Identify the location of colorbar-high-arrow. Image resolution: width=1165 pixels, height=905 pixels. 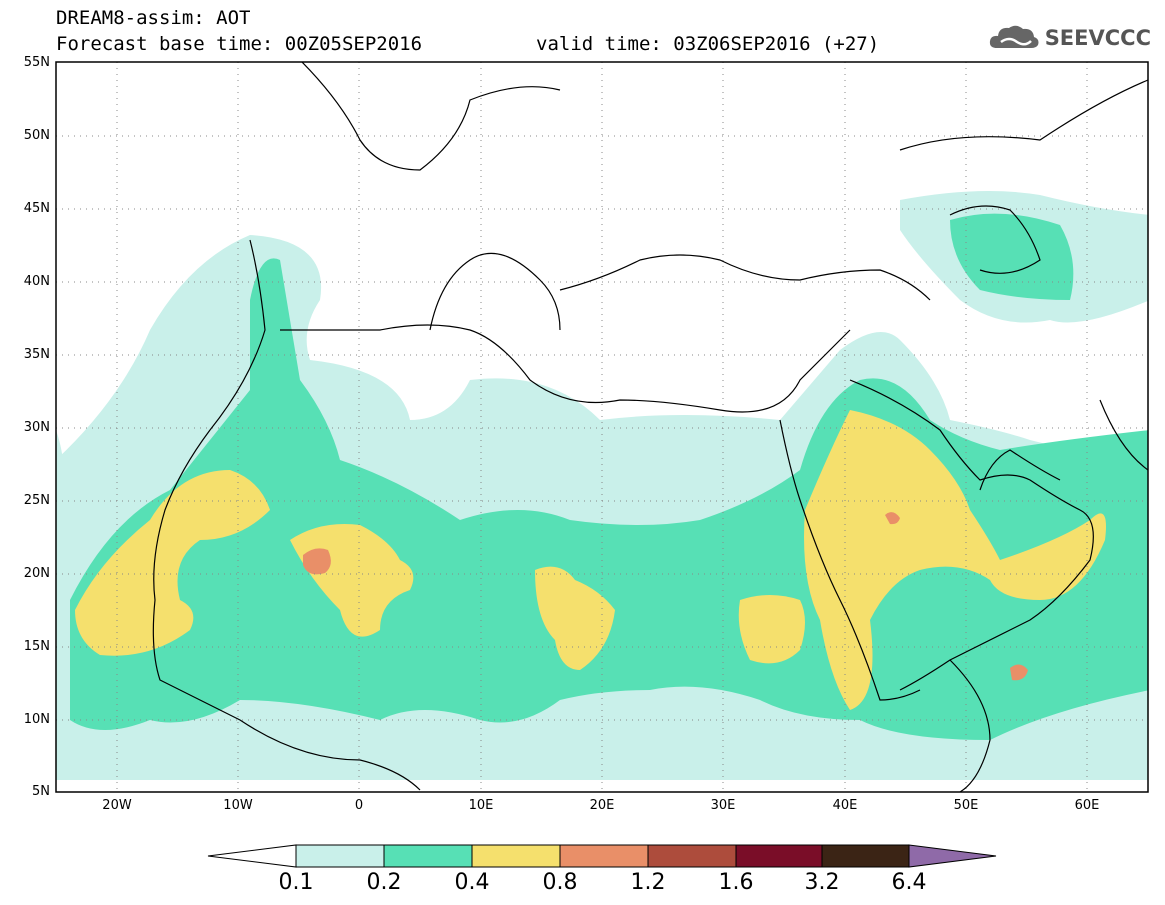
(952, 856).